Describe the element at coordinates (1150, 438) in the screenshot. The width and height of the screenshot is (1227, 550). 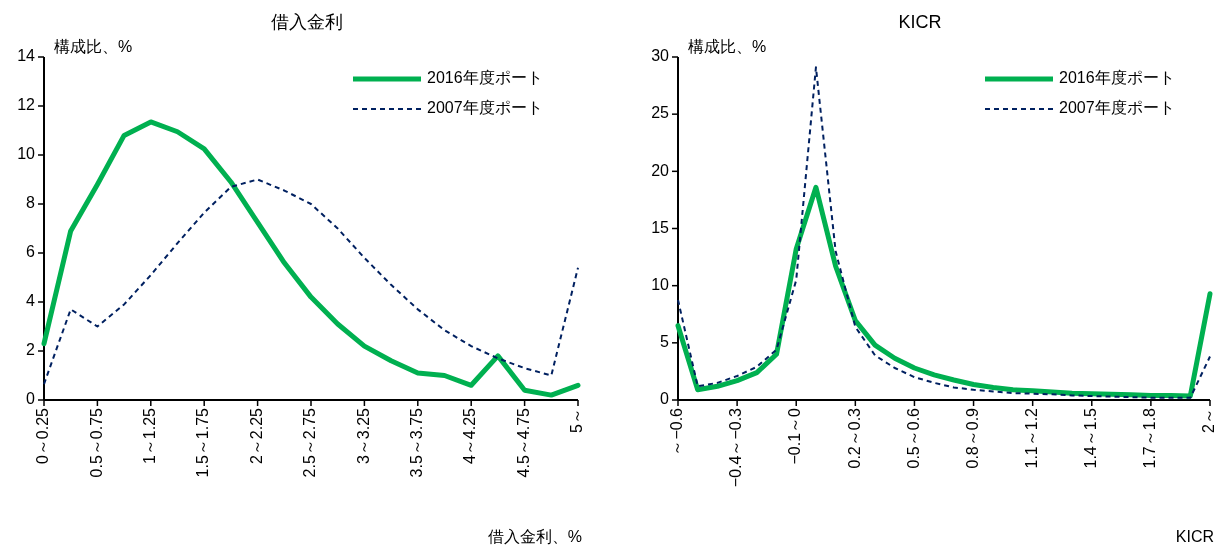
I see `x-tick-label: 1.7～1.8` at that location.